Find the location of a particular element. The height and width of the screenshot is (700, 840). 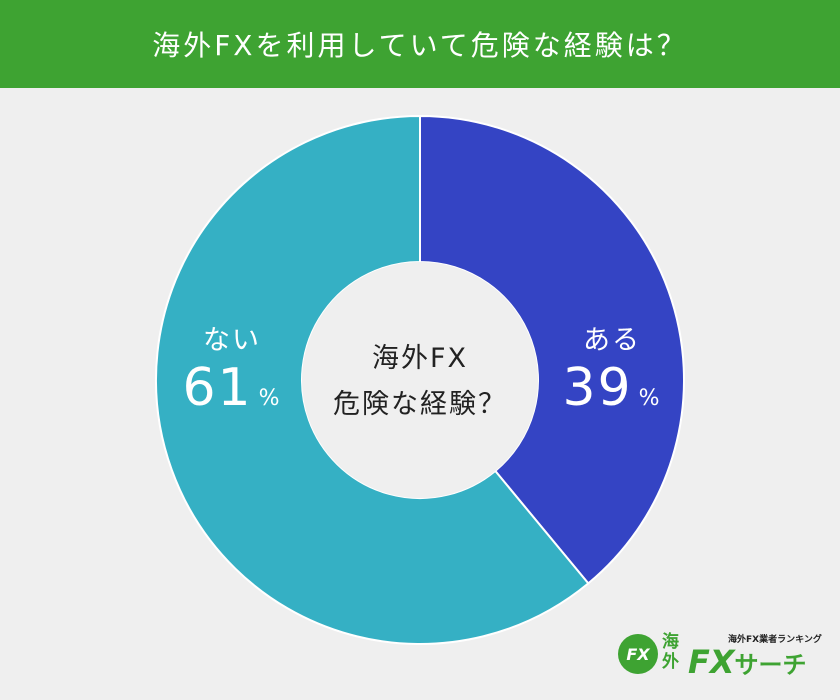

slice-label-yes: ある 39% is located at coordinates (612, 376).